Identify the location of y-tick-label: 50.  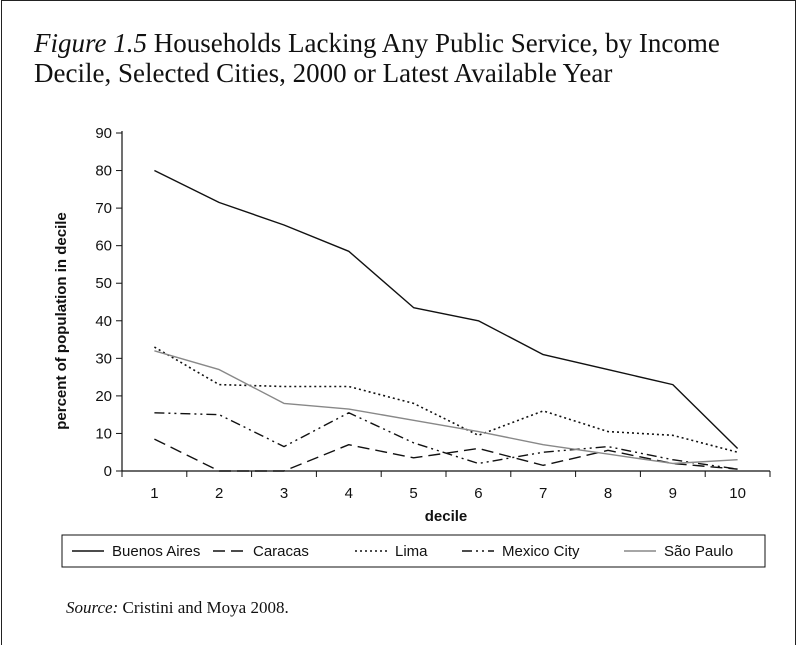
(103, 283).